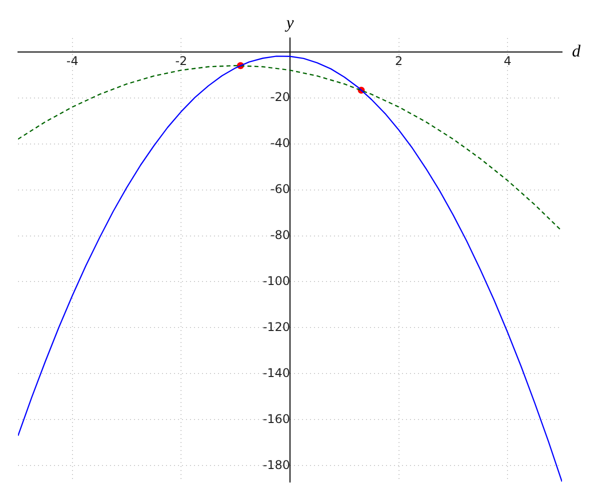 The image size is (600, 500). I want to click on y-tick-label: -120, so click(276, 327).